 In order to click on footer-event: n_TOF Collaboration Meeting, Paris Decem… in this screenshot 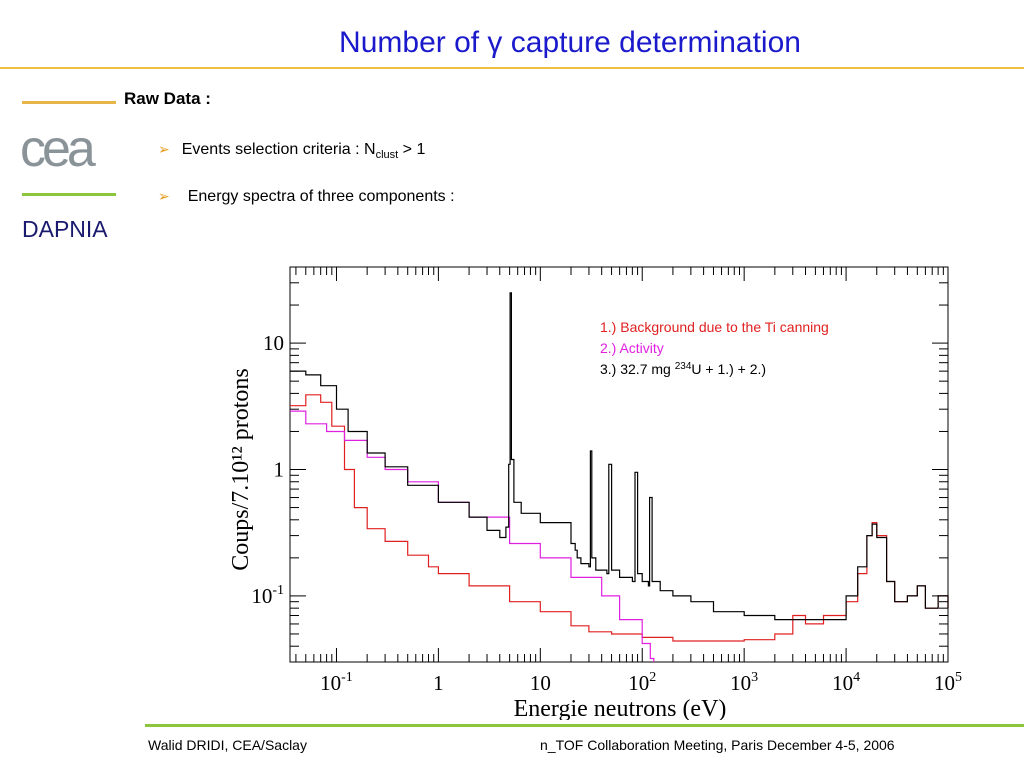, I will do `click(717, 745)`.